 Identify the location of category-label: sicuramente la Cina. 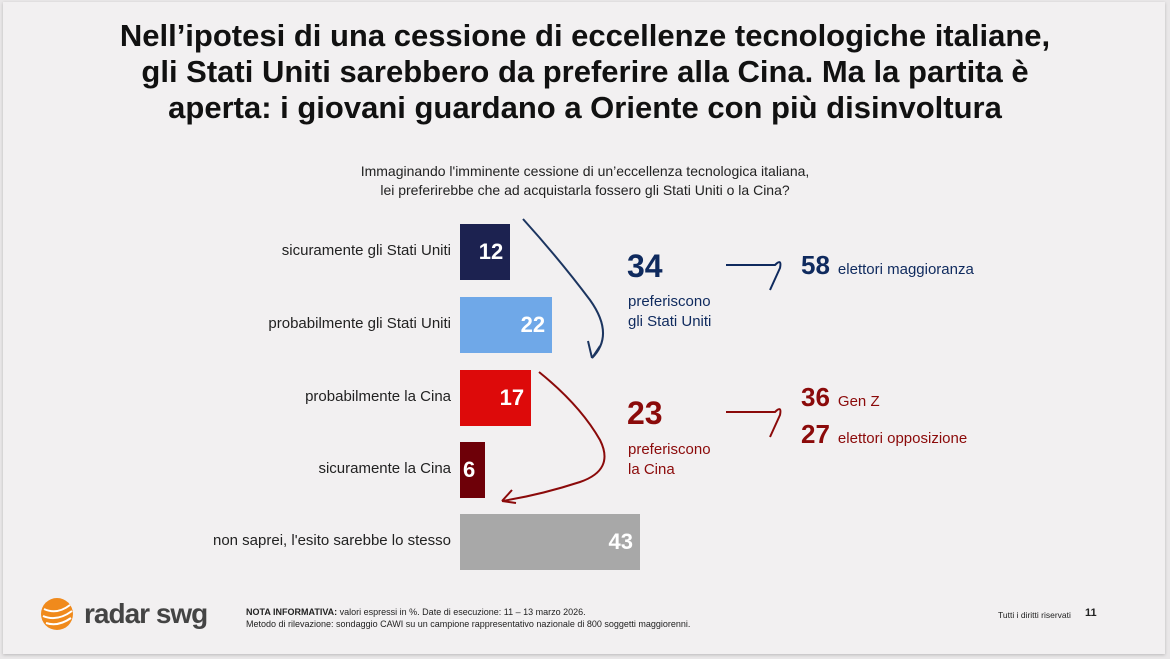
(384, 468).